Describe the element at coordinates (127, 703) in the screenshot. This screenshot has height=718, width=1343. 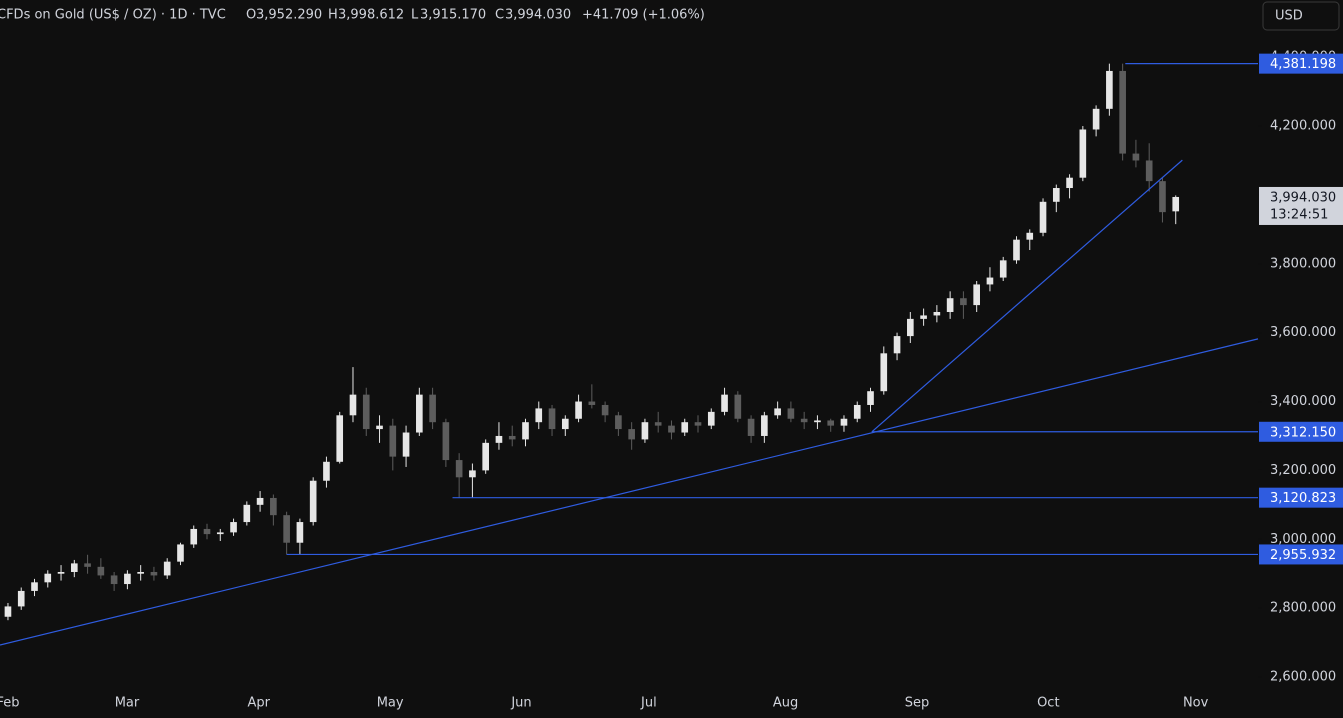
I see `x-tick-label: Mar` at that location.